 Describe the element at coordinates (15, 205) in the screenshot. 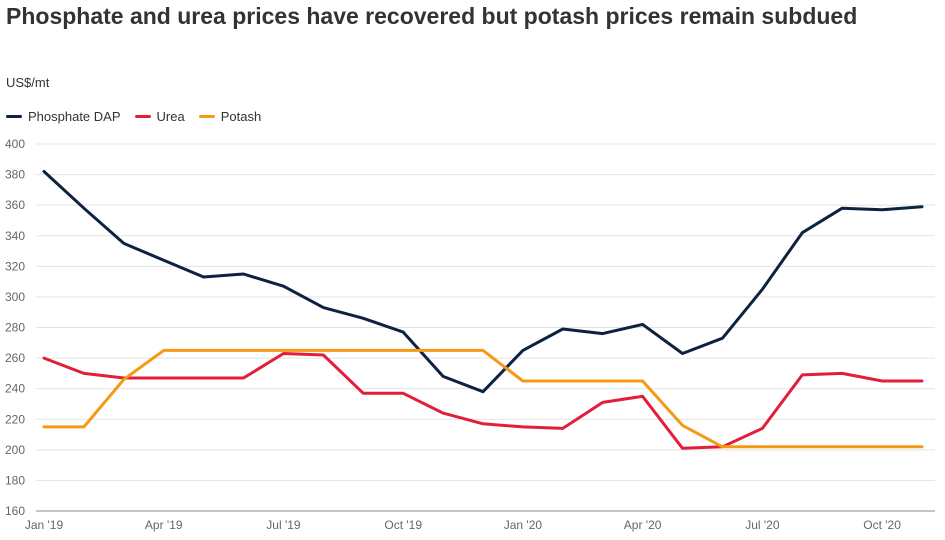

I see `y-tick-label: 360` at that location.